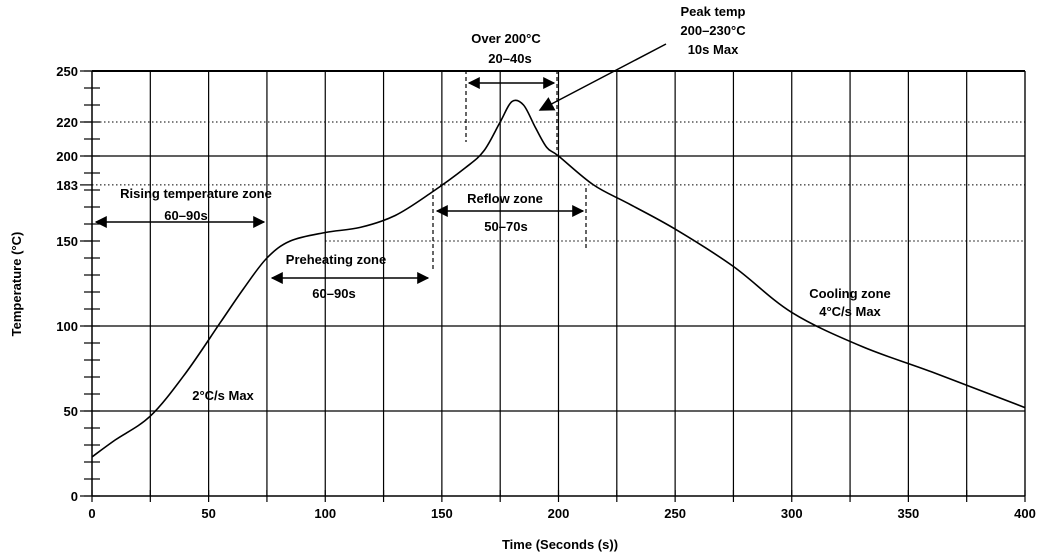 Image resolution: width=1042 pixels, height=556 pixels. What do you see at coordinates (67, 122) in the screenshot?
I see `y-tick-label: 220` at bounding box center [67, 122].